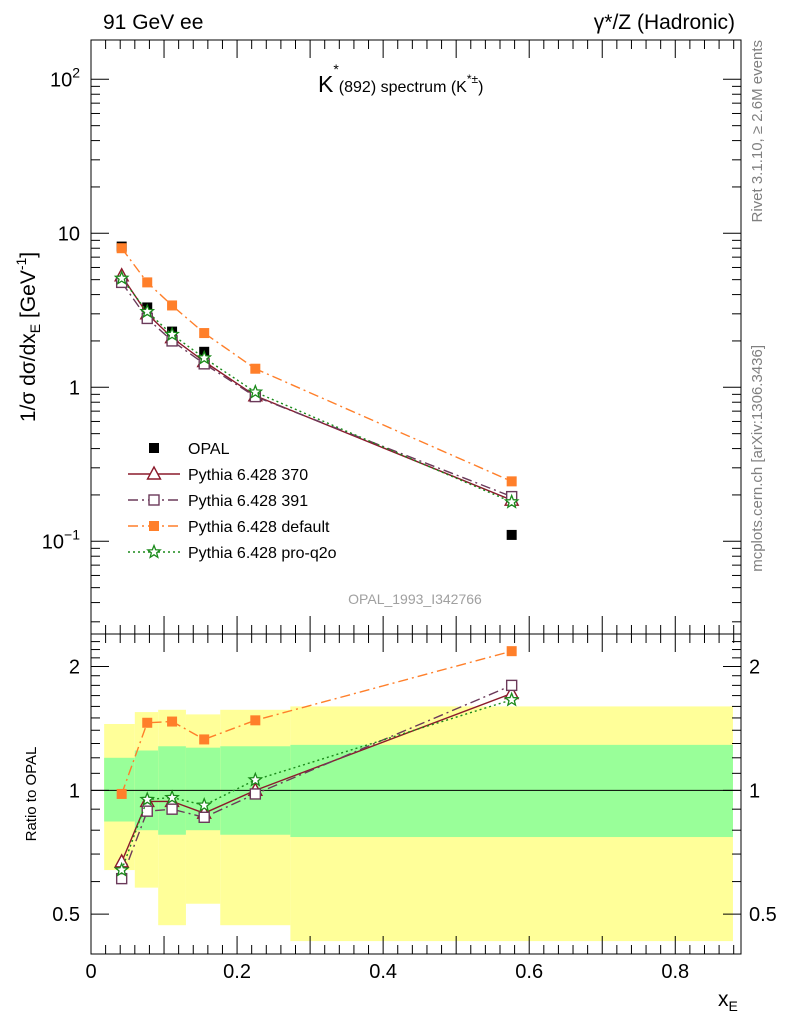 Image resolution: width=786 pixels, height=1024 pixels. I want to click on title-close: ), so click(480, 87).